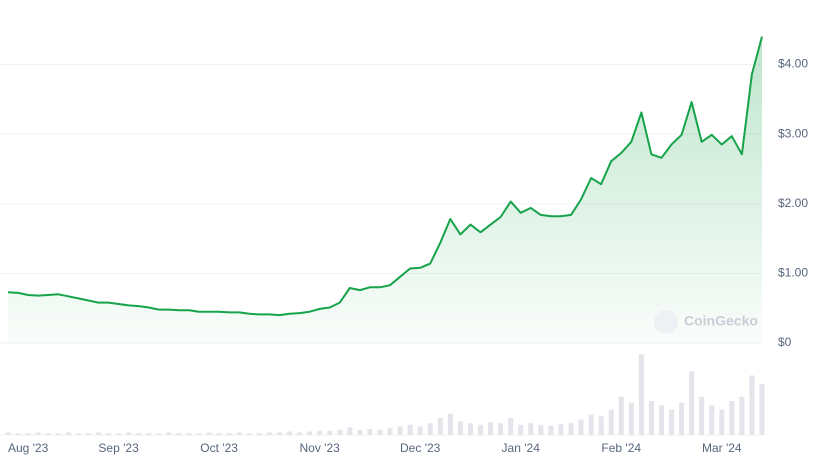 This screenshot has height=463, width=816. I want to click on y-tick-label: $4.00, so click(793, 64).